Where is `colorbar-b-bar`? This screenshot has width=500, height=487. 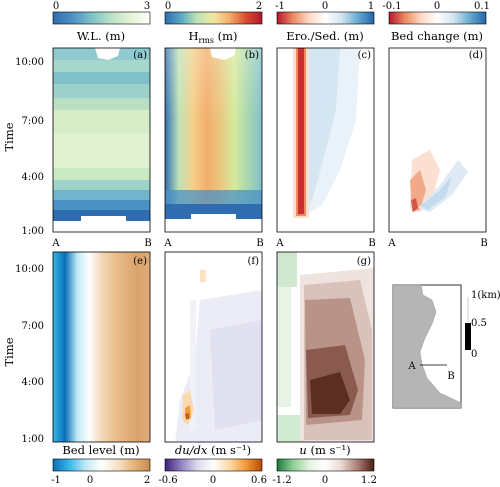 colorbar-b-bar is located at coordinates (213, 18).